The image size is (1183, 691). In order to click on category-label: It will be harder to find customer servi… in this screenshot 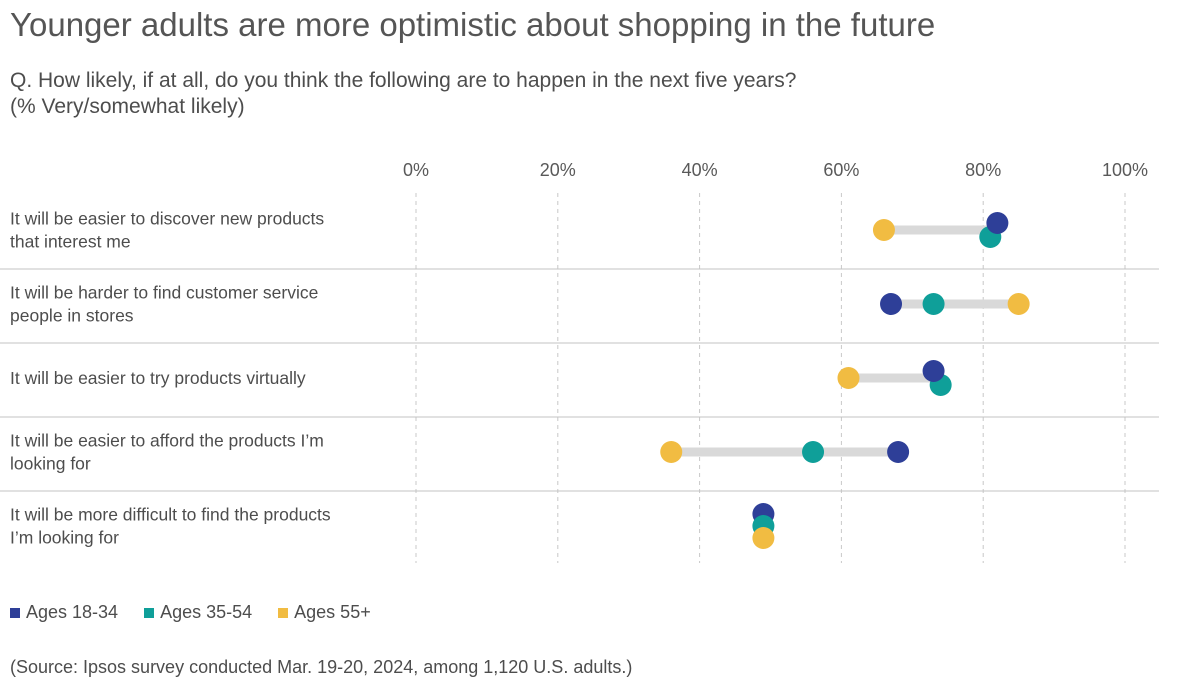, I will do `click(164, 304)`.